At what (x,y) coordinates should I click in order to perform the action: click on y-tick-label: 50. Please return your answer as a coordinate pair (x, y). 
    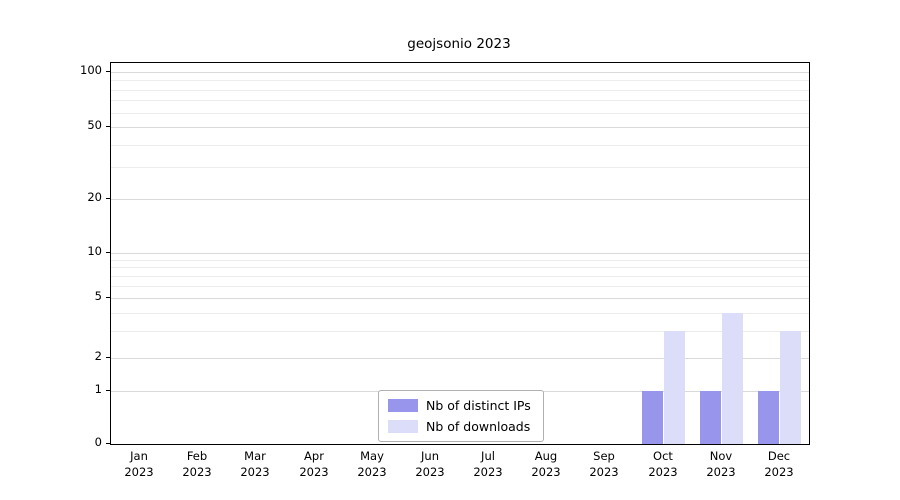
    Looking at the image, I should click on (94, 125).